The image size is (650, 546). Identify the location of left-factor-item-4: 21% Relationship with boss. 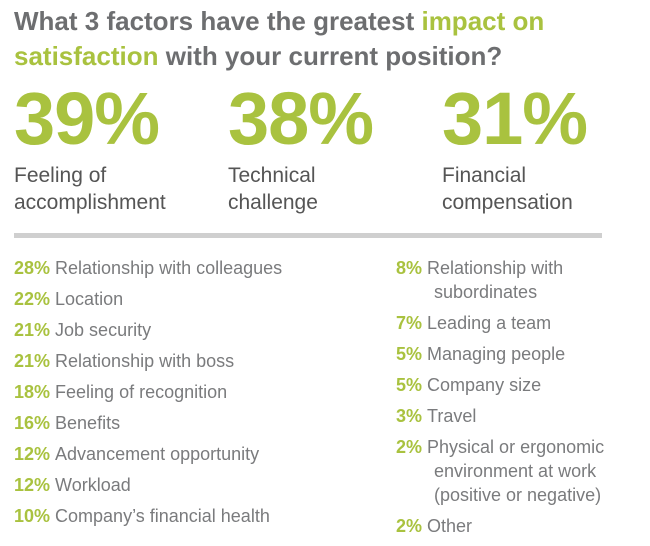
(194, 361).